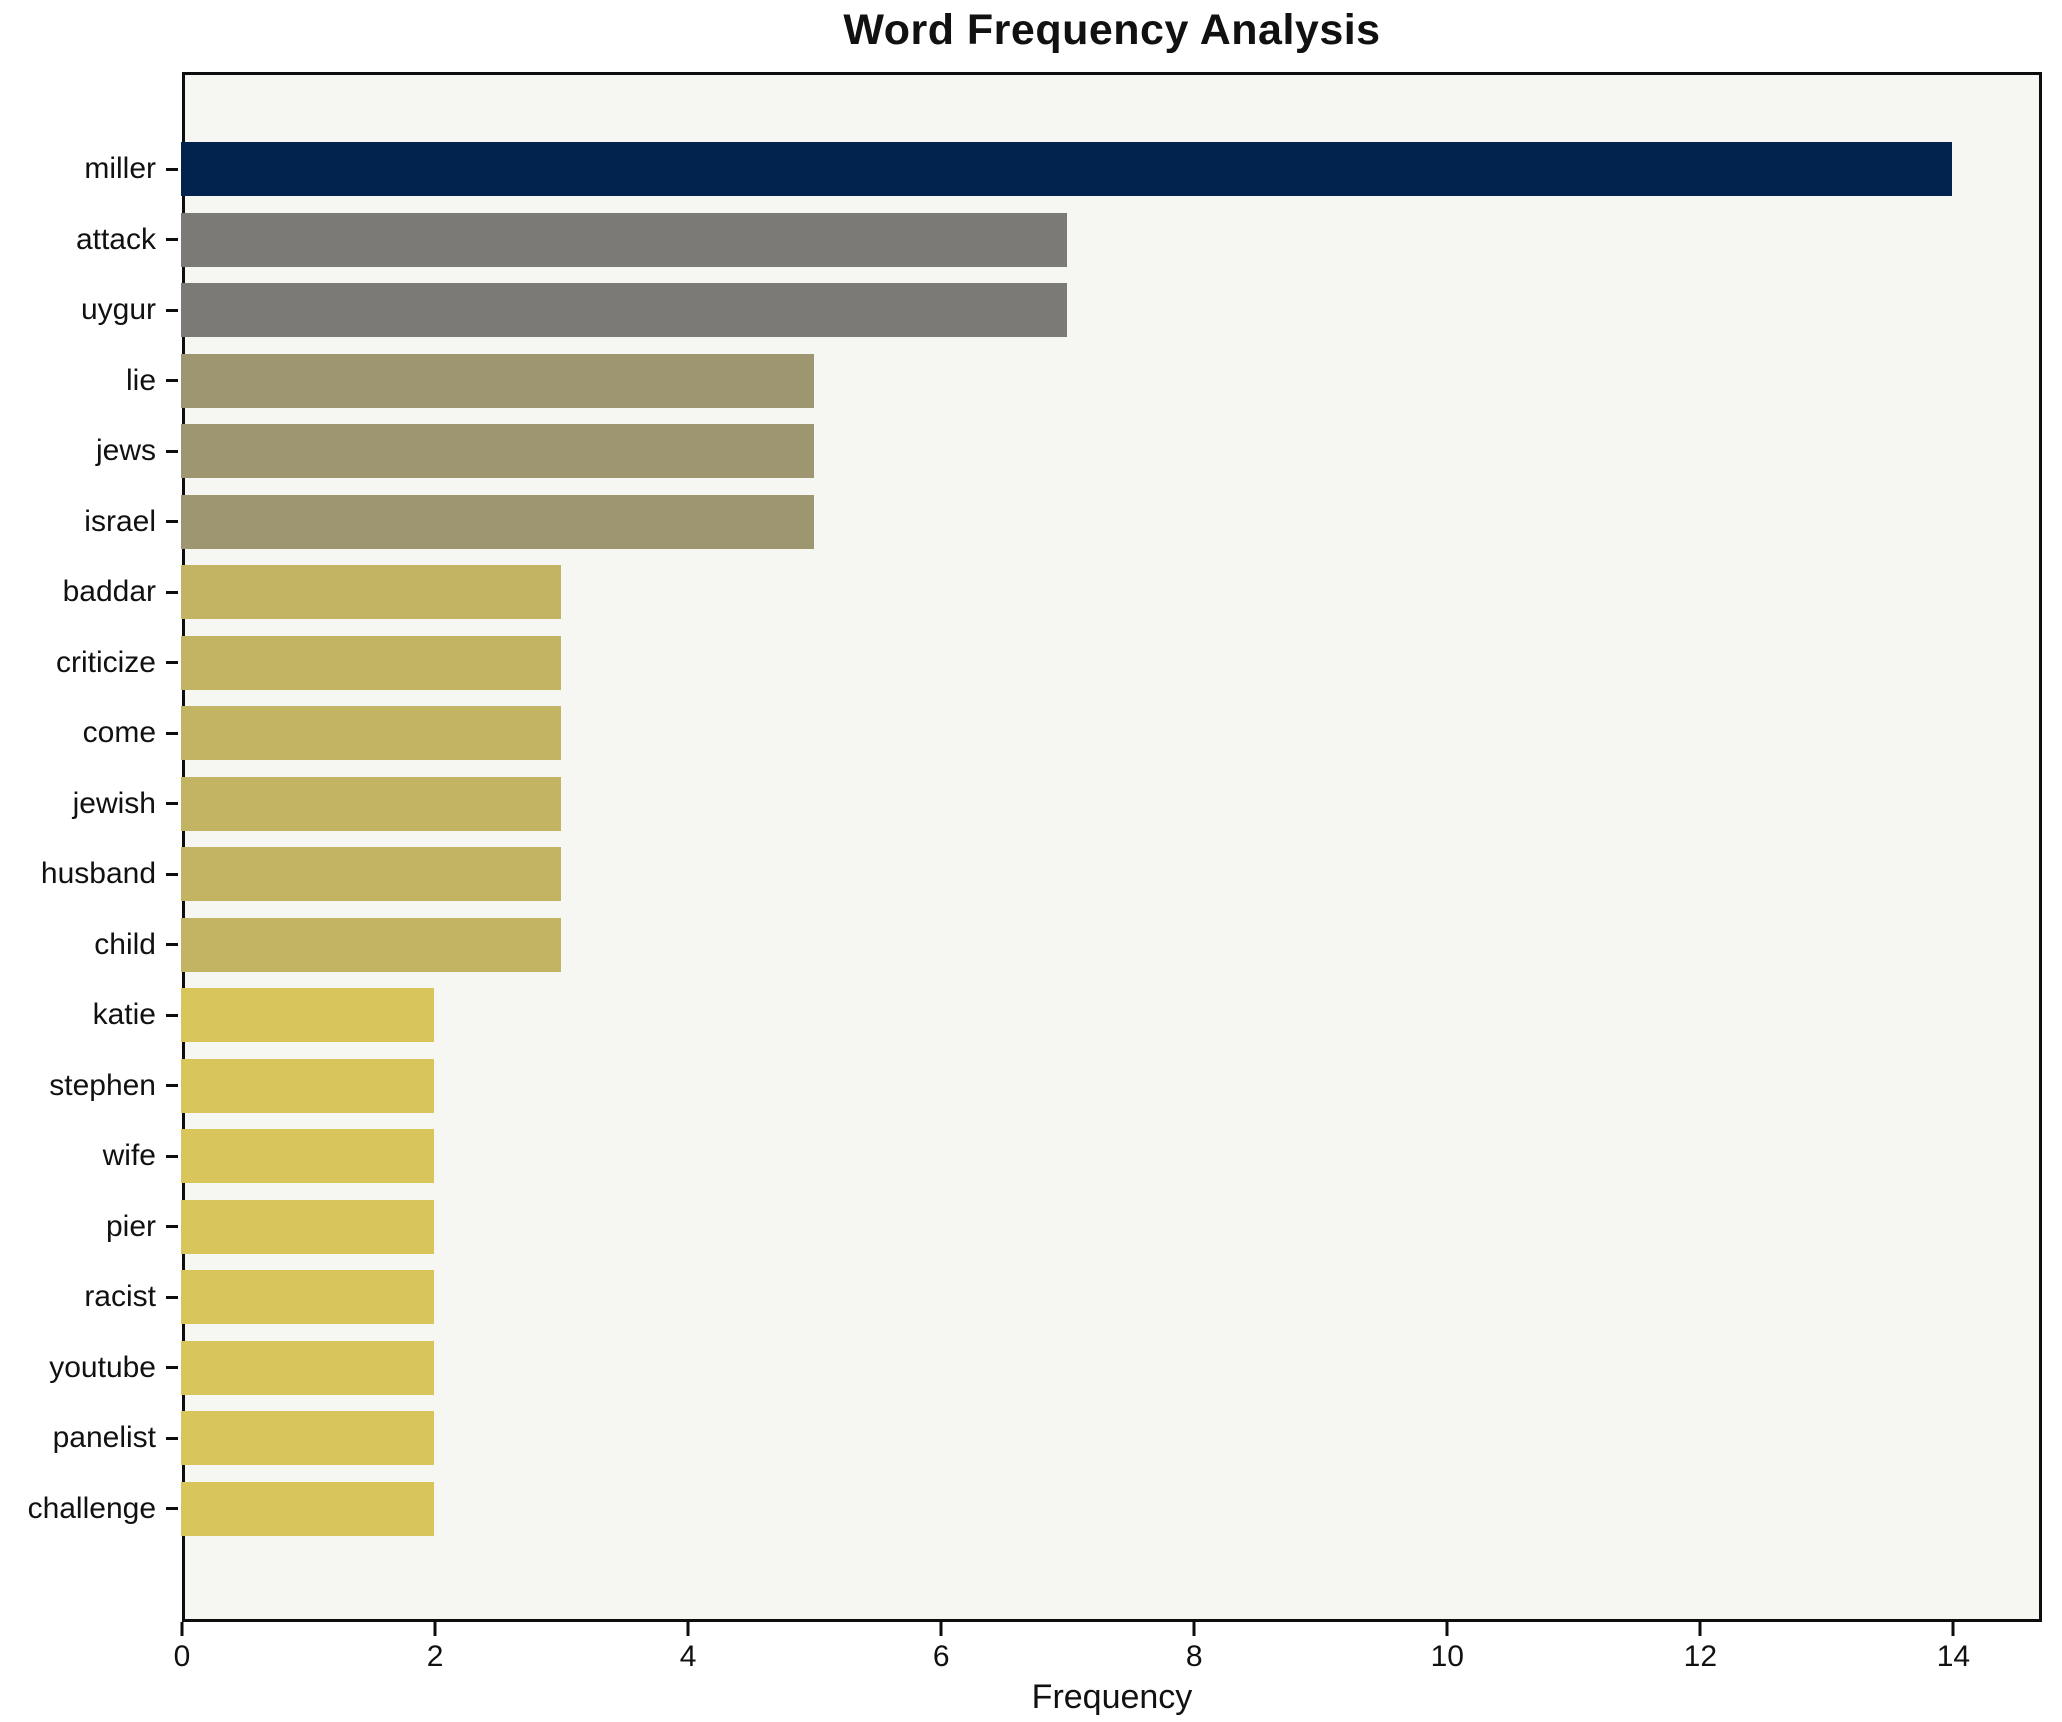  Describe the element at coordinates (109, 592) in the screenshot. I see `y-tick-label: baddar` at that location.